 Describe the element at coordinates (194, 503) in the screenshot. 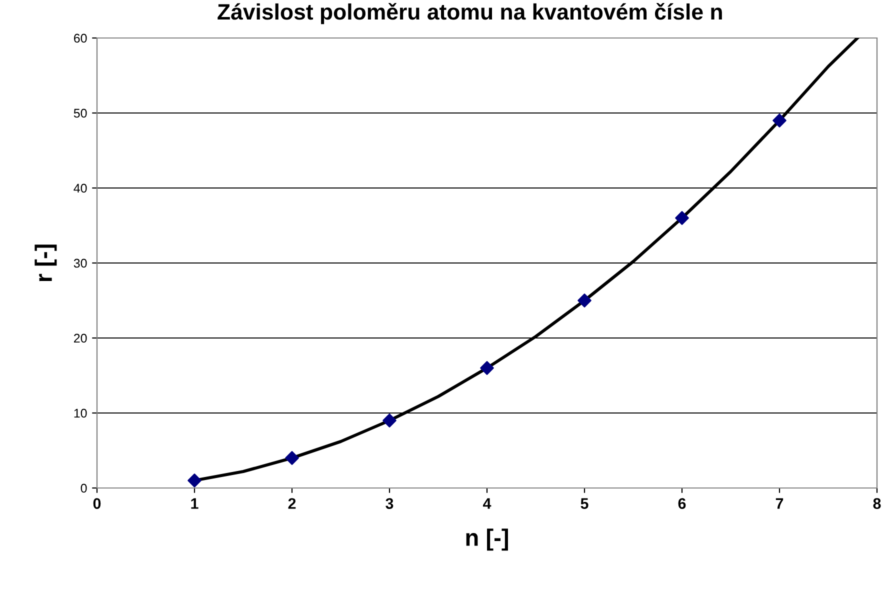

I see `x-tick-label: 1` at that location.